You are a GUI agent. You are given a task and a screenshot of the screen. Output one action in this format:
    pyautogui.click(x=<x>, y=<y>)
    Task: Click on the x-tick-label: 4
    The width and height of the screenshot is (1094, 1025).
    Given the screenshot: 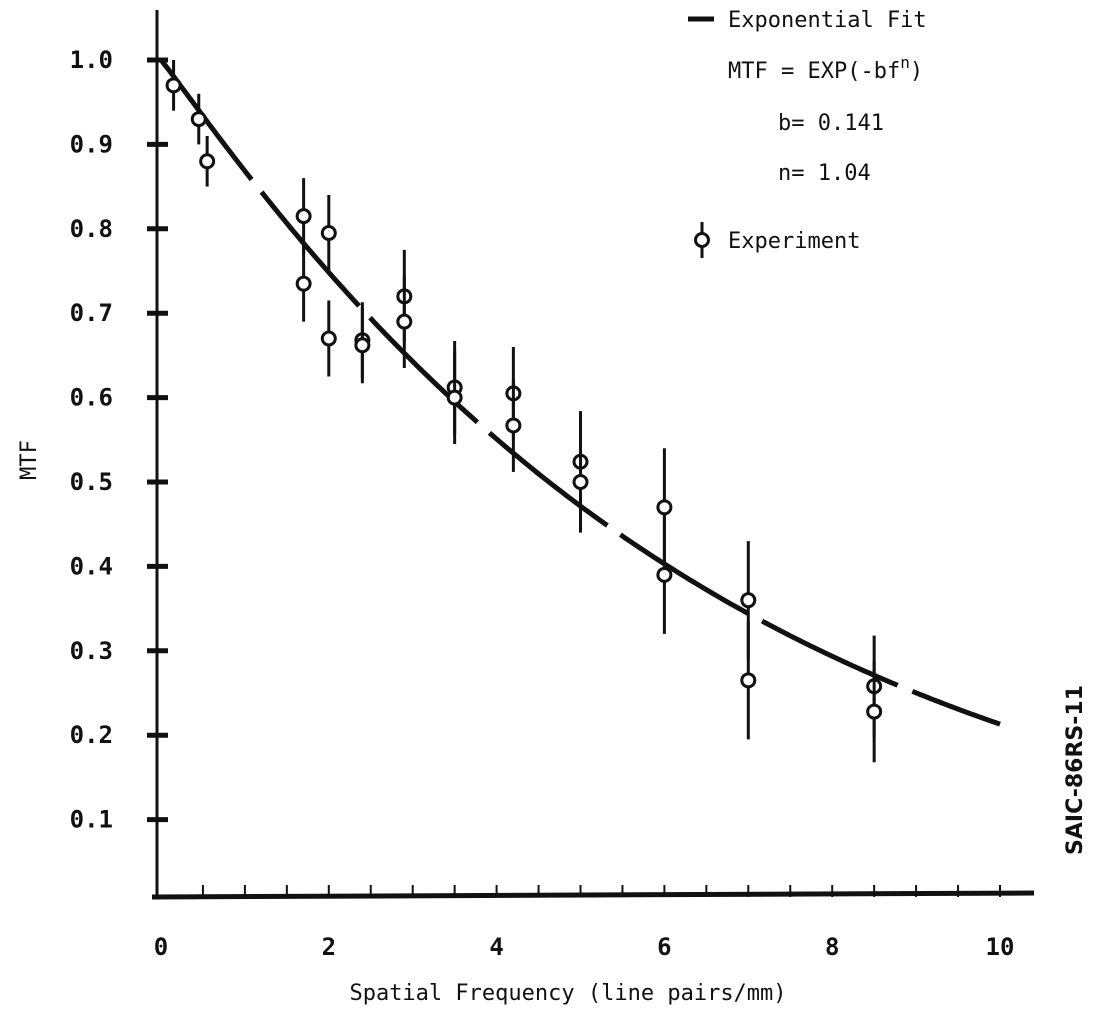 What is the action you would take?
    pyautogui.click(x=496, y=947)
    